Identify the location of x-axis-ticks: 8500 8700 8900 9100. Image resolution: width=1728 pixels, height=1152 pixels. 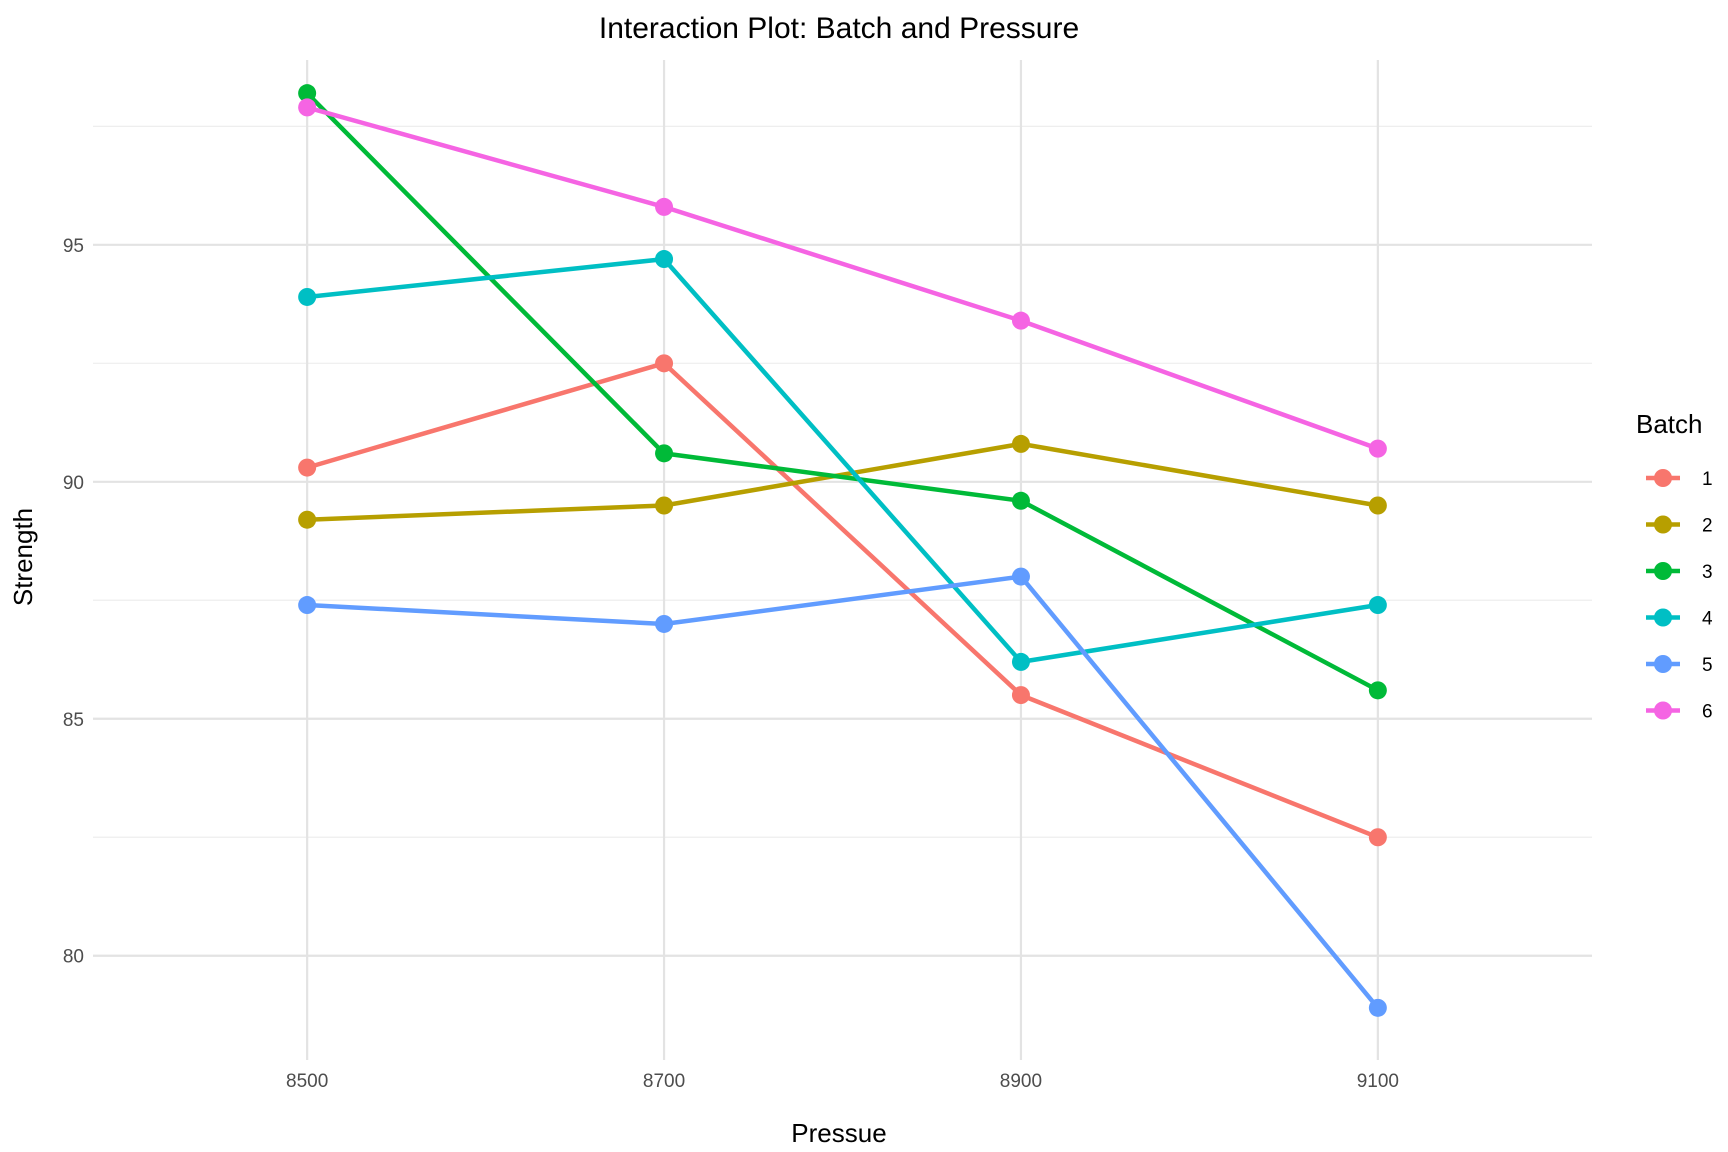
(842, 1081).